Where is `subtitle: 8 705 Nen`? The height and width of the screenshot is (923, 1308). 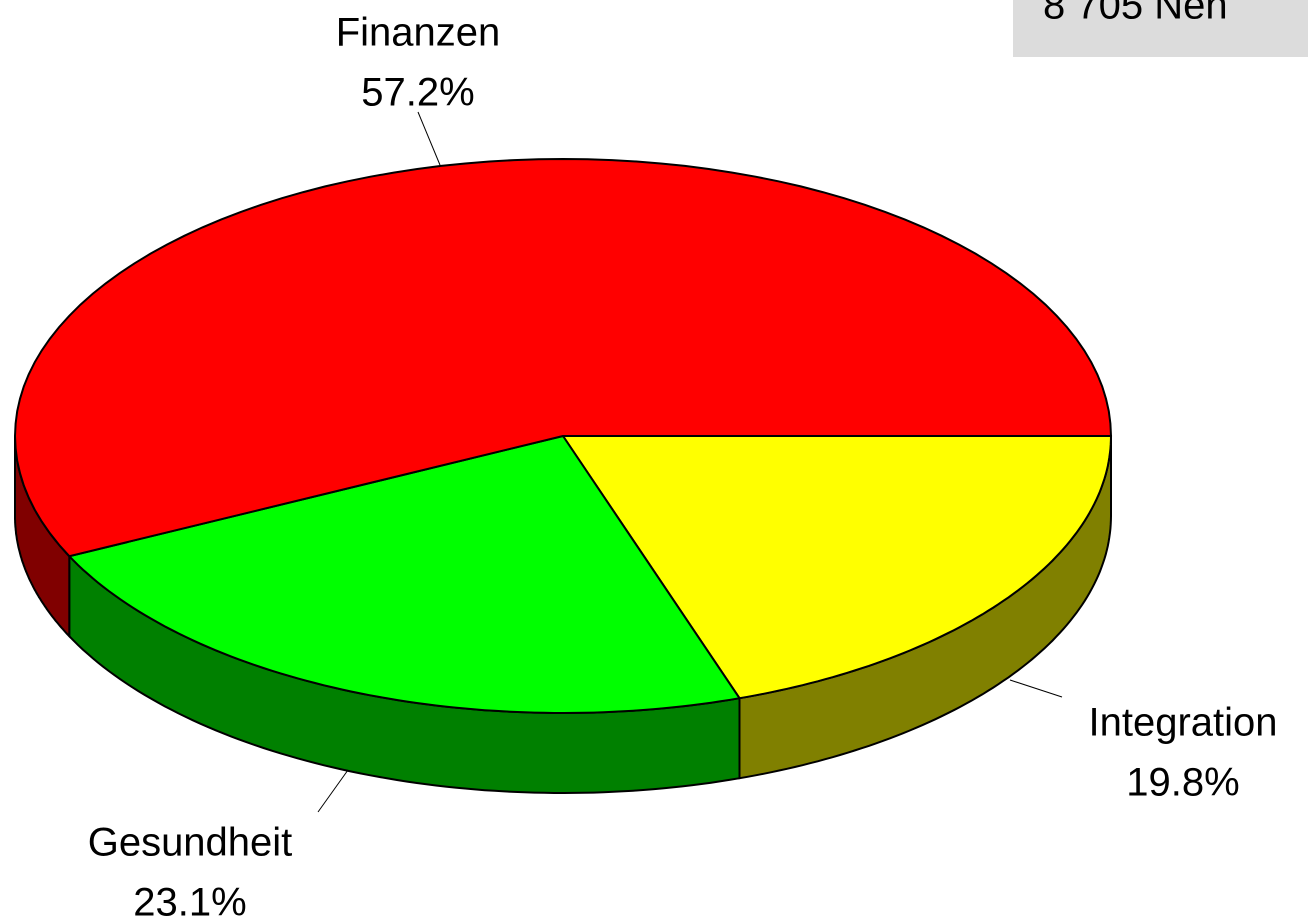
subtitle: 8 705 Nen is located at coordinates (1135, 14).